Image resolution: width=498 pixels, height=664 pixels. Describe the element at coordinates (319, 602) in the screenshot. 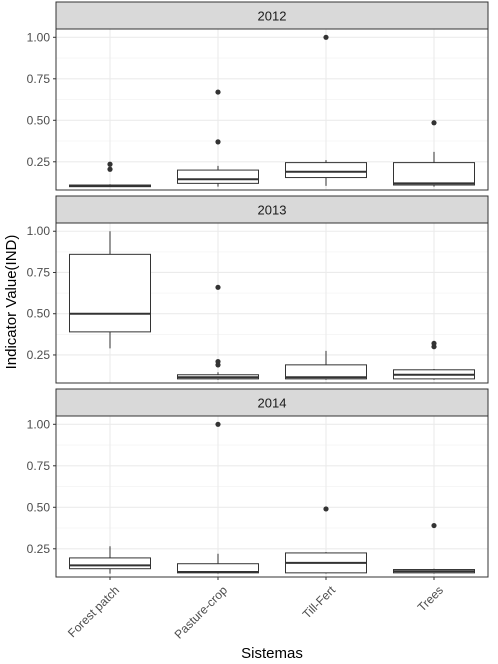

I see `x-tick-label: Till-Fert` at that location.